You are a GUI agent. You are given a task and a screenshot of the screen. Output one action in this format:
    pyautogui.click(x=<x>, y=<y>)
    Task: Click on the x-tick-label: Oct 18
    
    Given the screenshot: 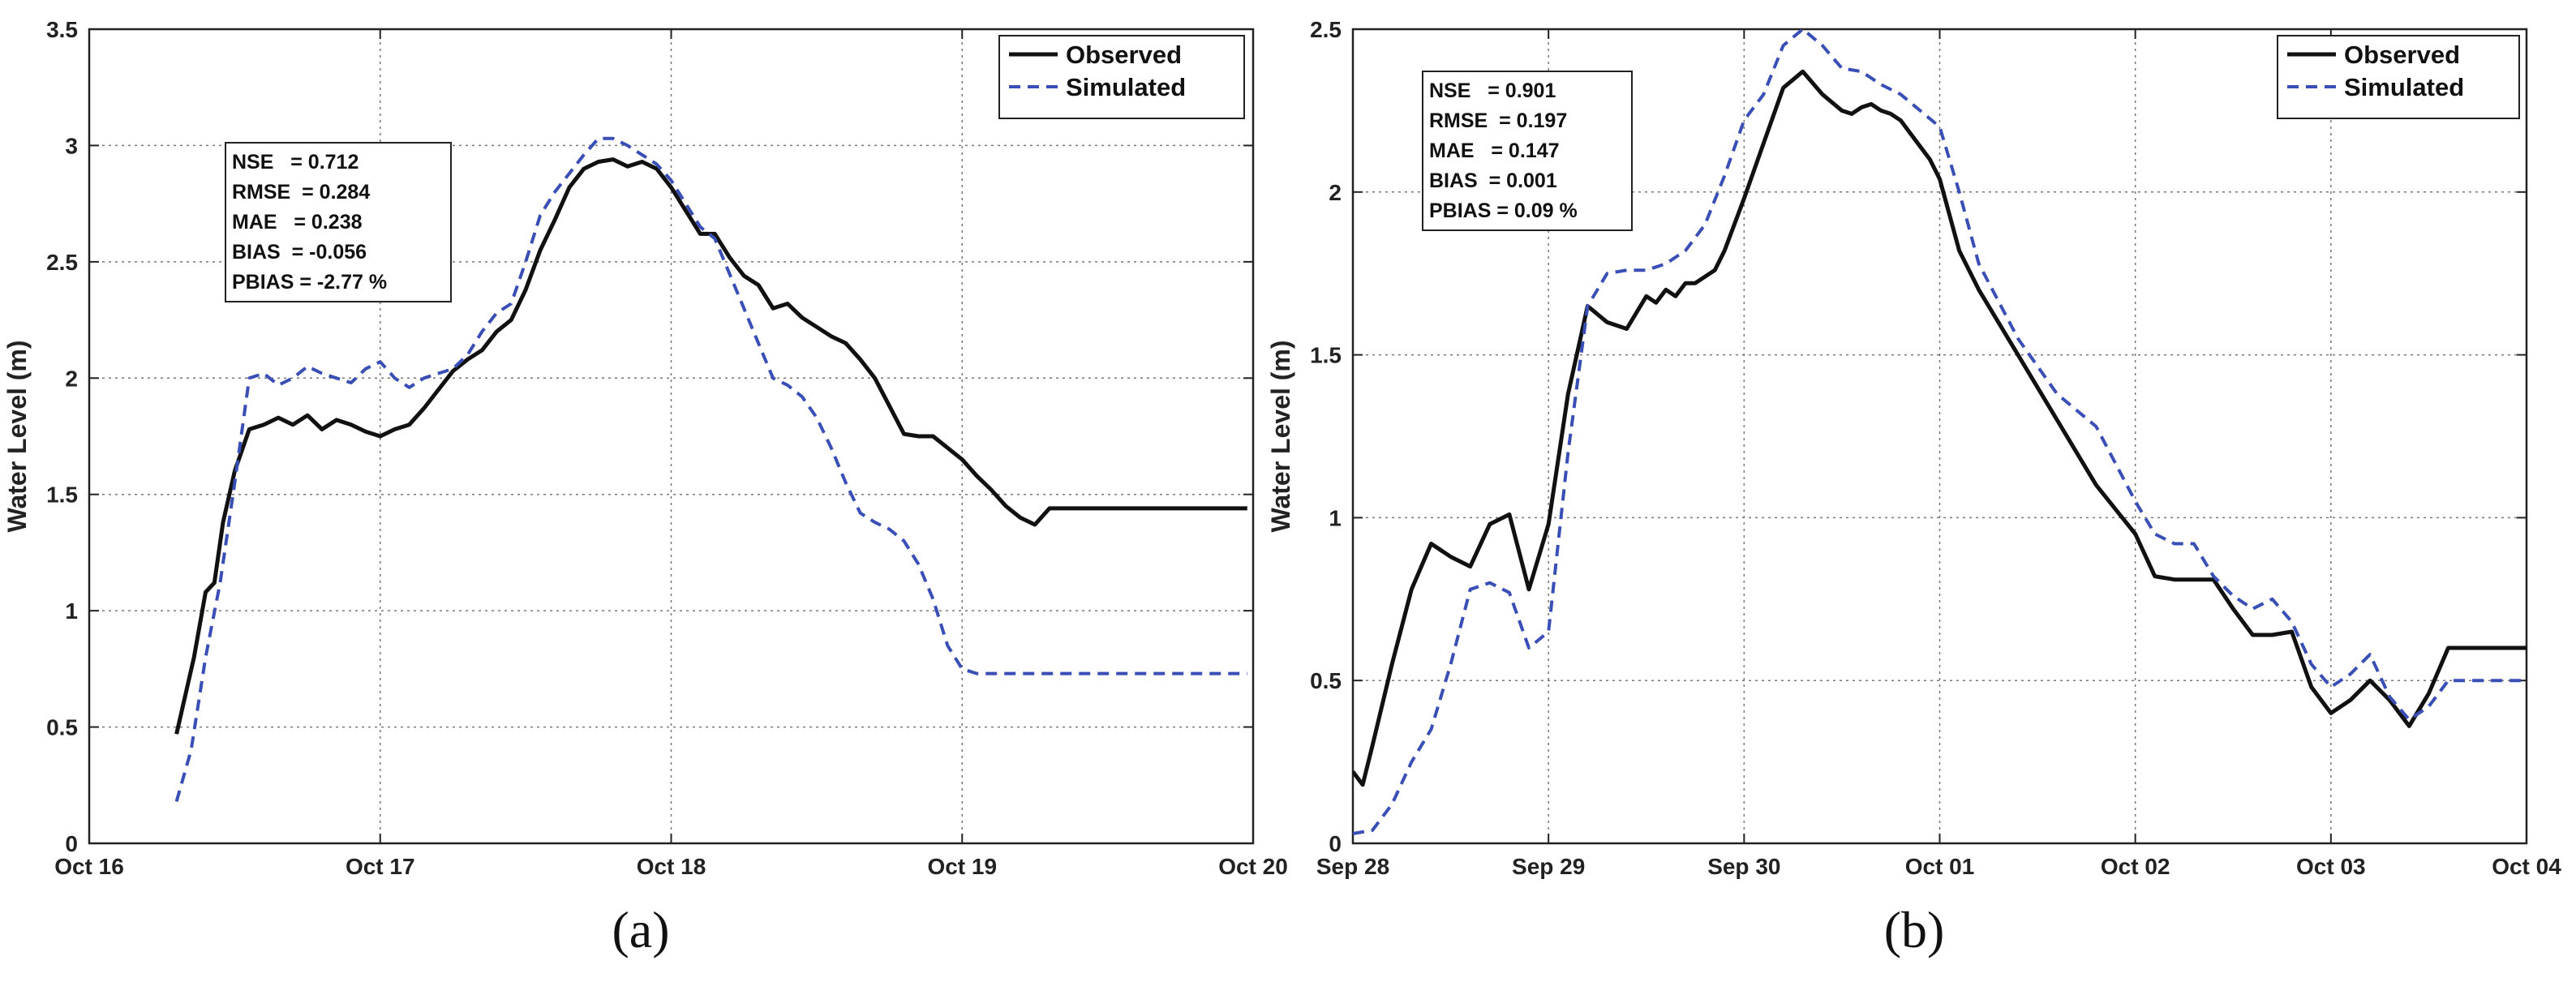 What is the action you would take?
    pyautogui.click(x=671, y=867)
    